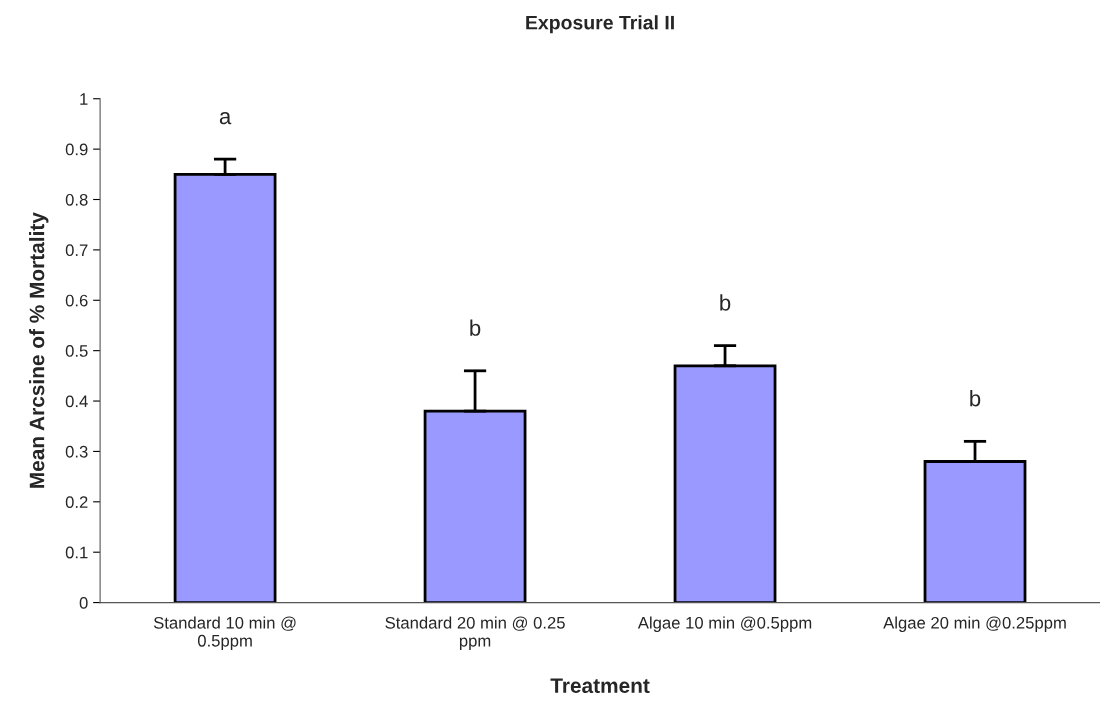 This screenshot has width=1100, height=726. I want to click on annotation: a, so click(225, 118).